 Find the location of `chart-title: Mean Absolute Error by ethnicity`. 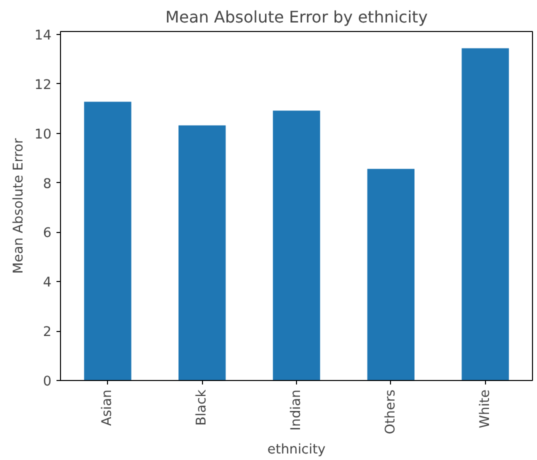

chart-title: Mean Absolute Error by ethnicity is located at coordinates (296, 17).